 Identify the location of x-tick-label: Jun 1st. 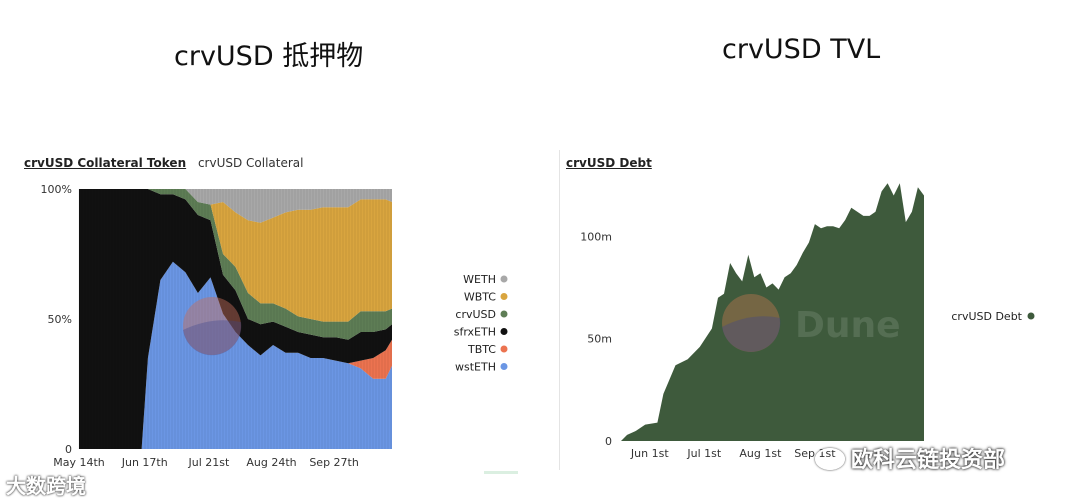
(649, 453).